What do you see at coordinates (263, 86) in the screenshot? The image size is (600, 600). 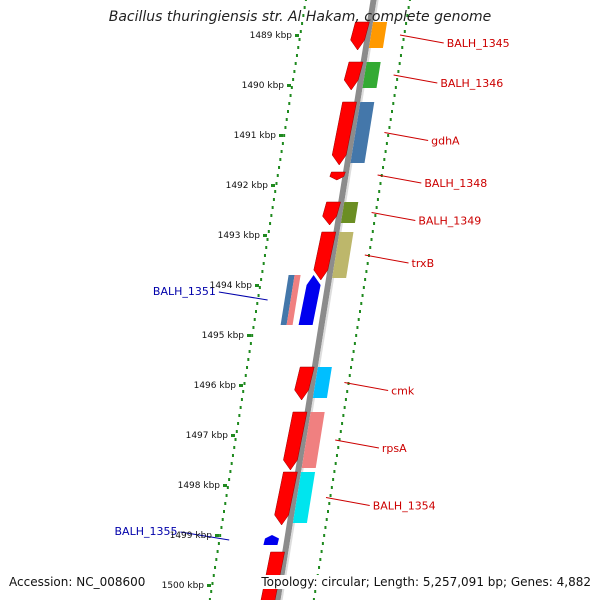 I see `kbp-label: 1490 kbp` at bounding box center [263, 86].